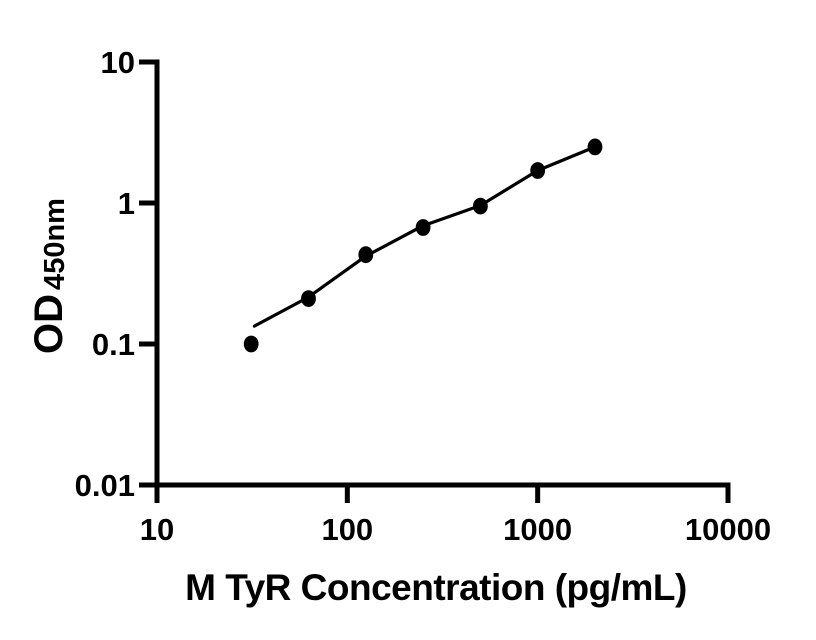 The image size is (816, 640). I want to click on y-axis-title: OD 450nm, so click(49, 276).